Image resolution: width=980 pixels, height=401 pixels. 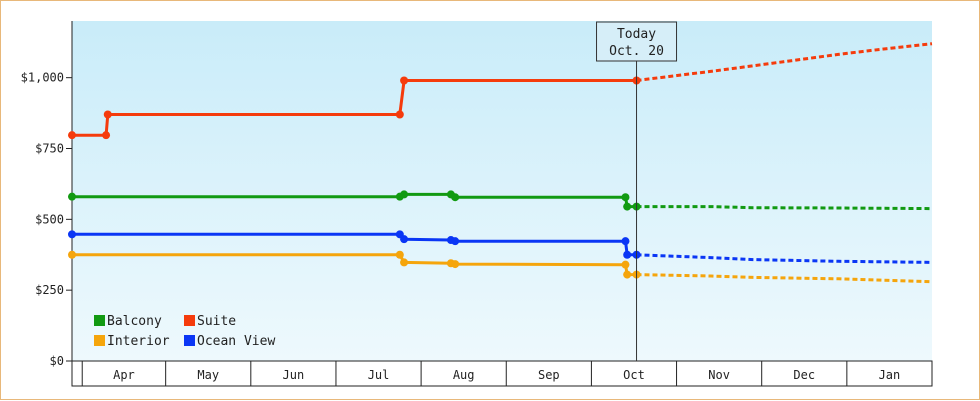 I want to click on x-tick-label: Jul, so click(x=379, y=375).